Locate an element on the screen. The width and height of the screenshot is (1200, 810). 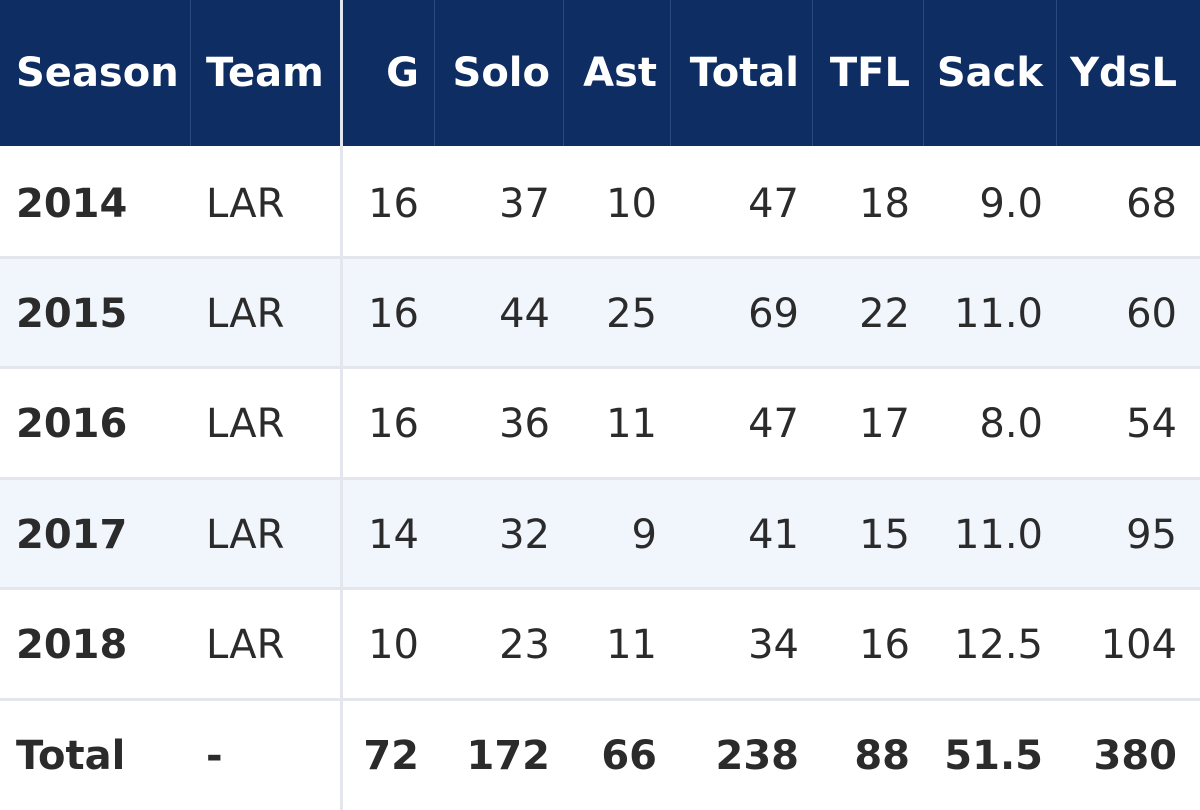
solo-cell: 44 is located at coordinates (524, 314).